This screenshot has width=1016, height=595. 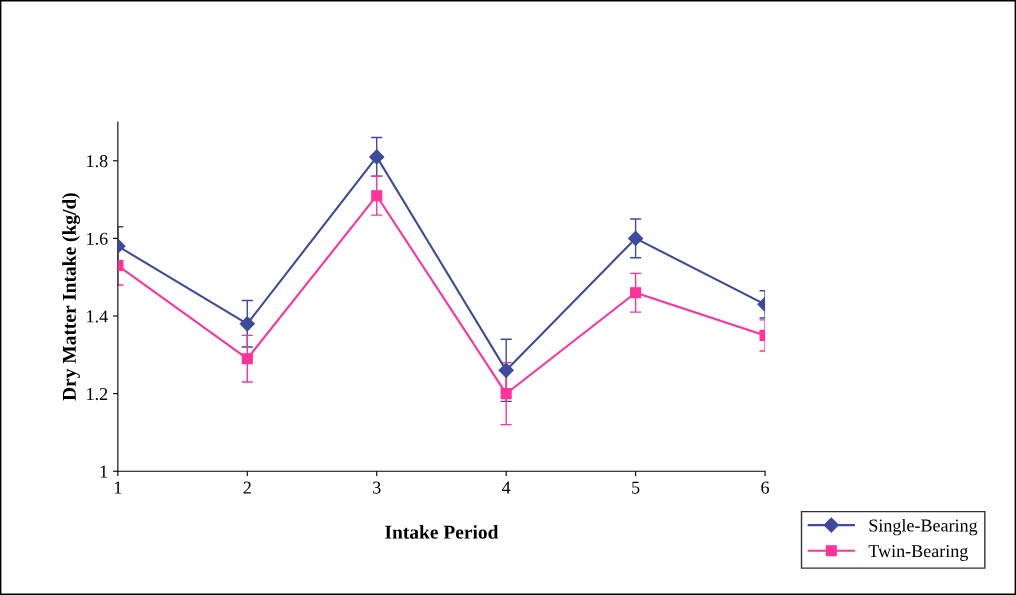 I want to click on x-tick-label: 5, so click(x=636, y=487).